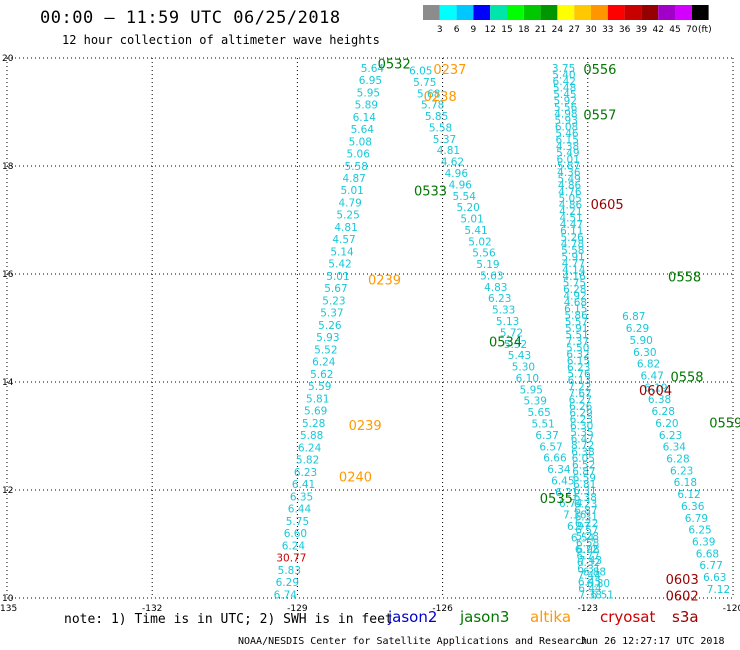  I want to click on colorbar-label: 24, so click(558, 30).